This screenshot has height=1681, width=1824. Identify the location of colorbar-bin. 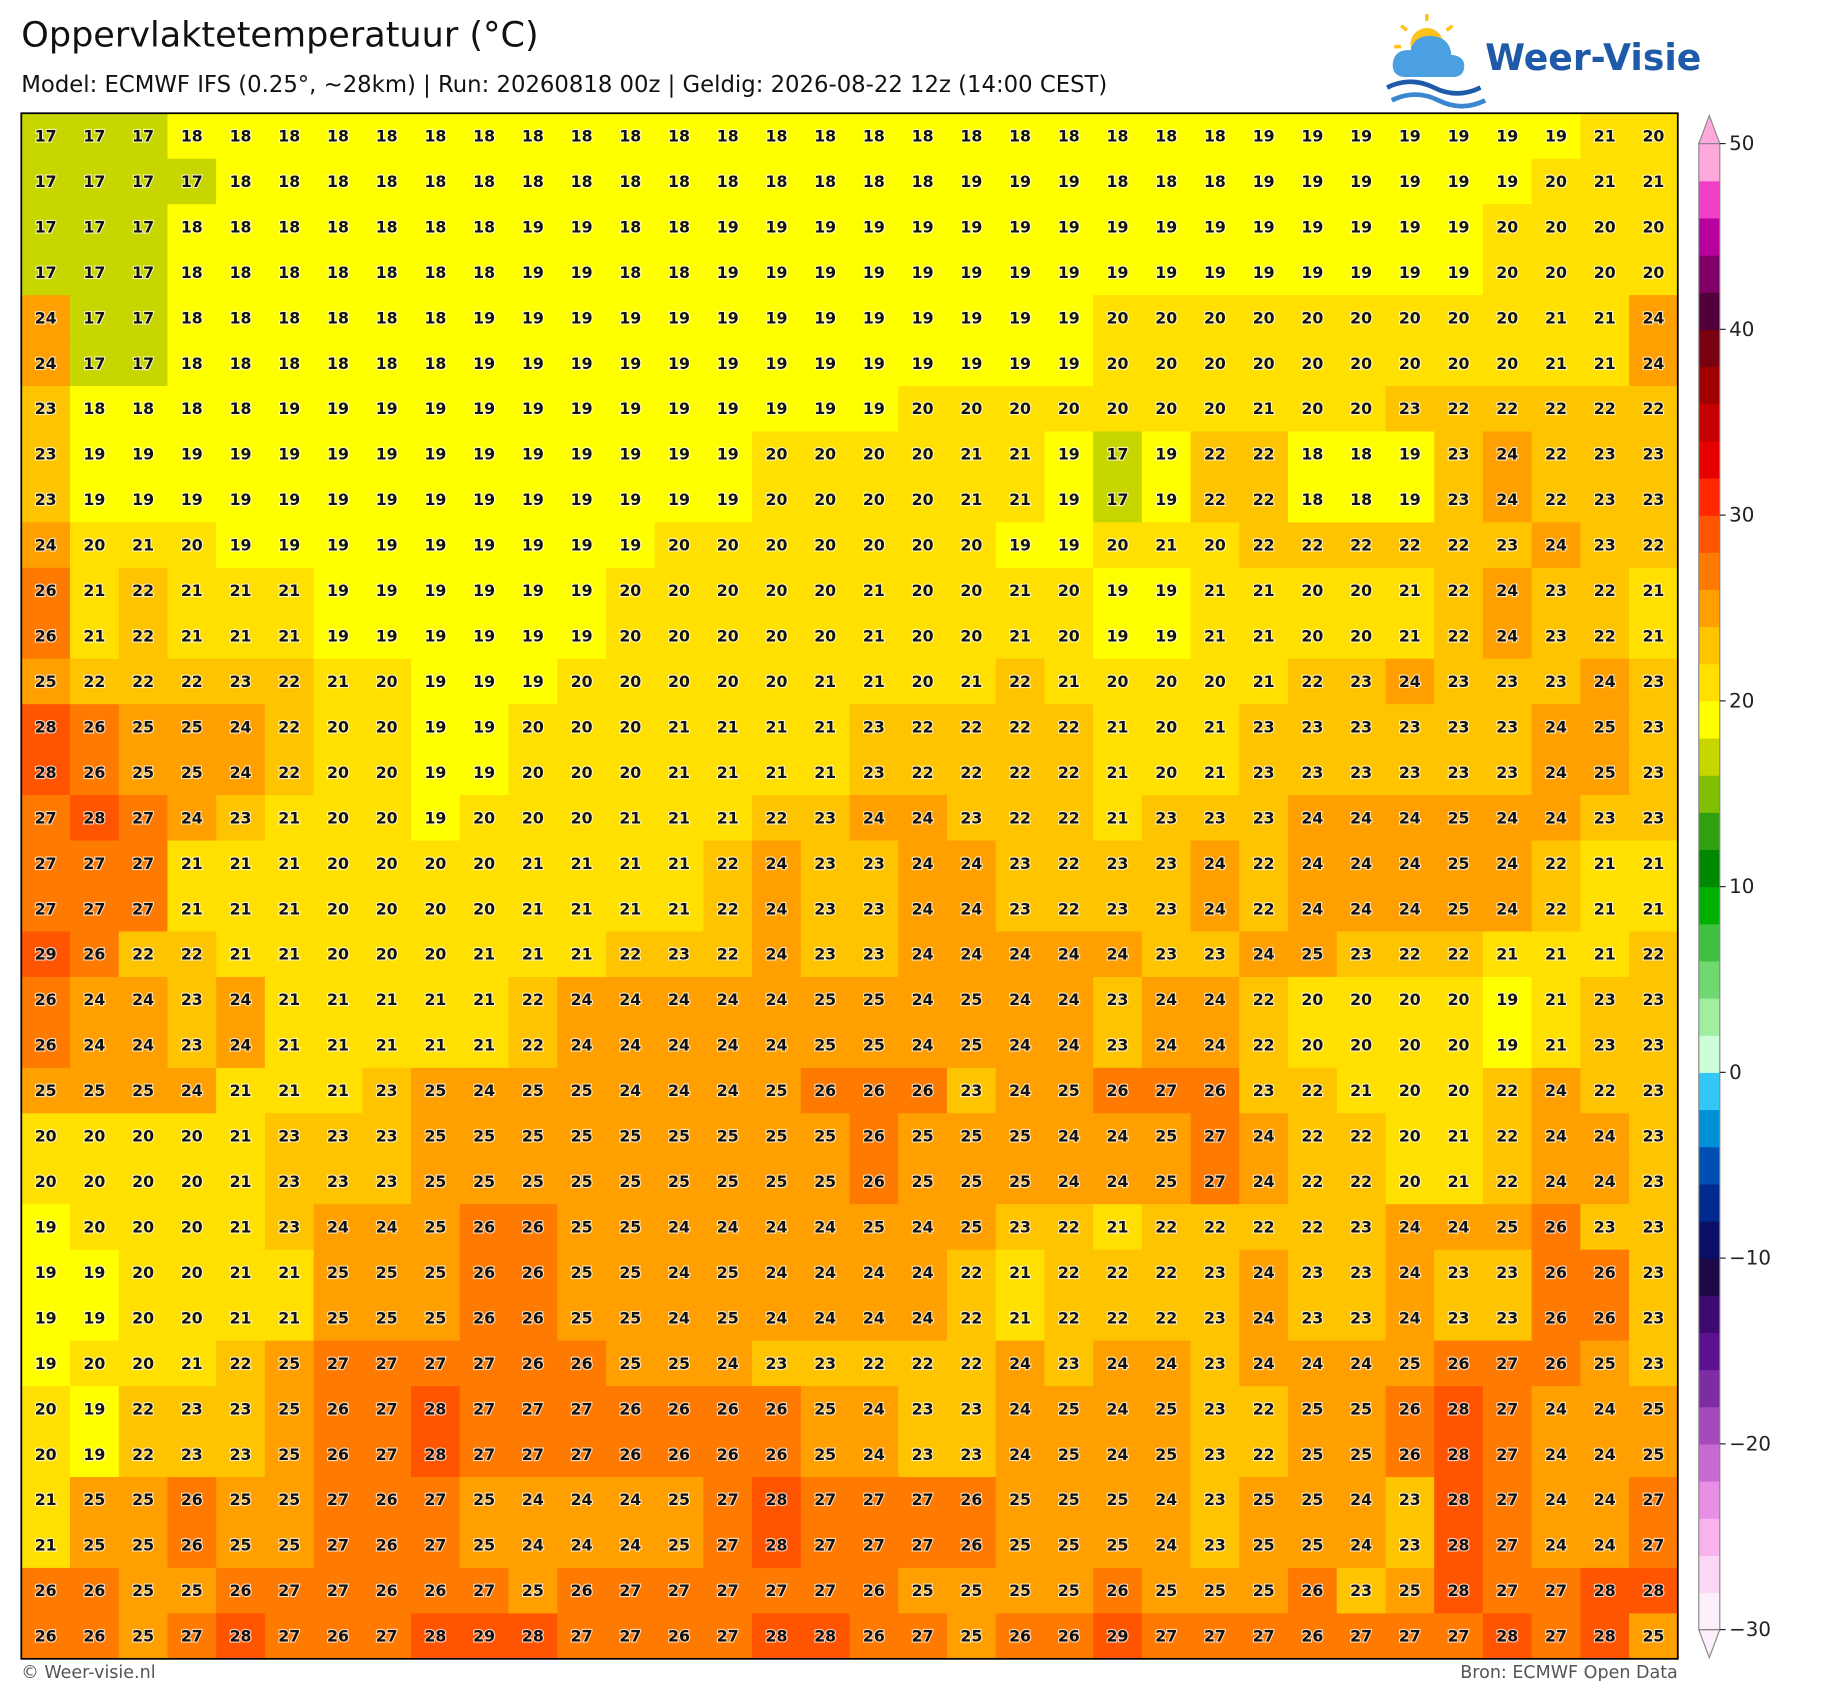
(1709, 311).